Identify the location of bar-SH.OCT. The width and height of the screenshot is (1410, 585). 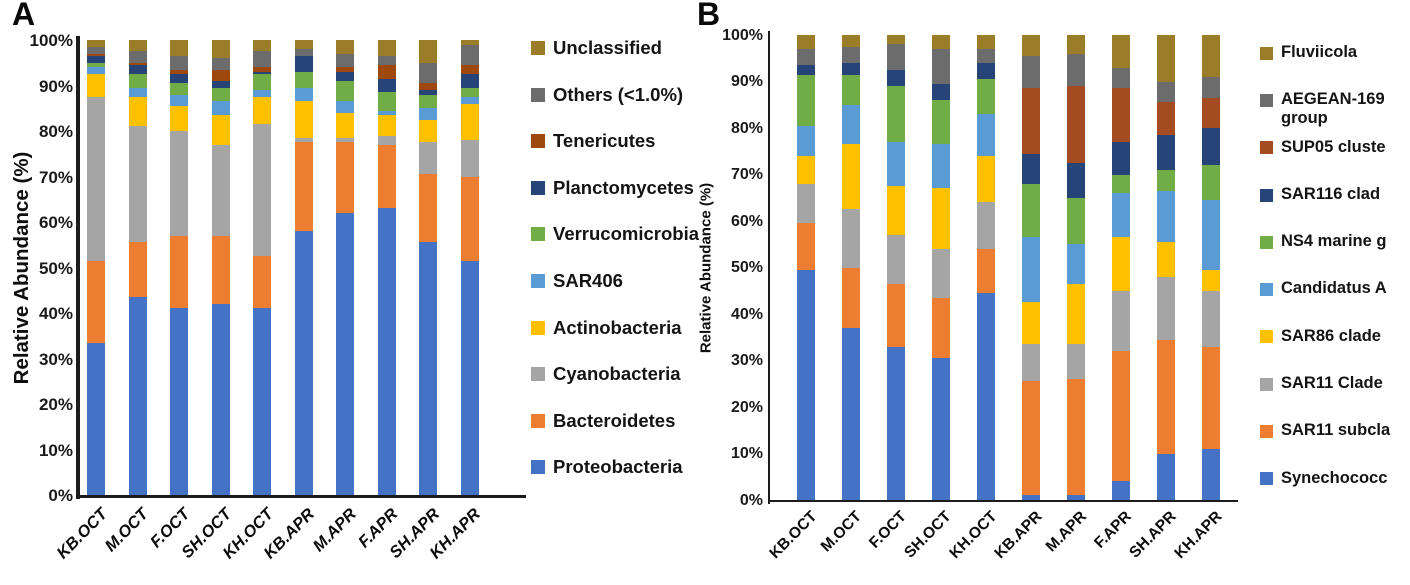
(941, 267).